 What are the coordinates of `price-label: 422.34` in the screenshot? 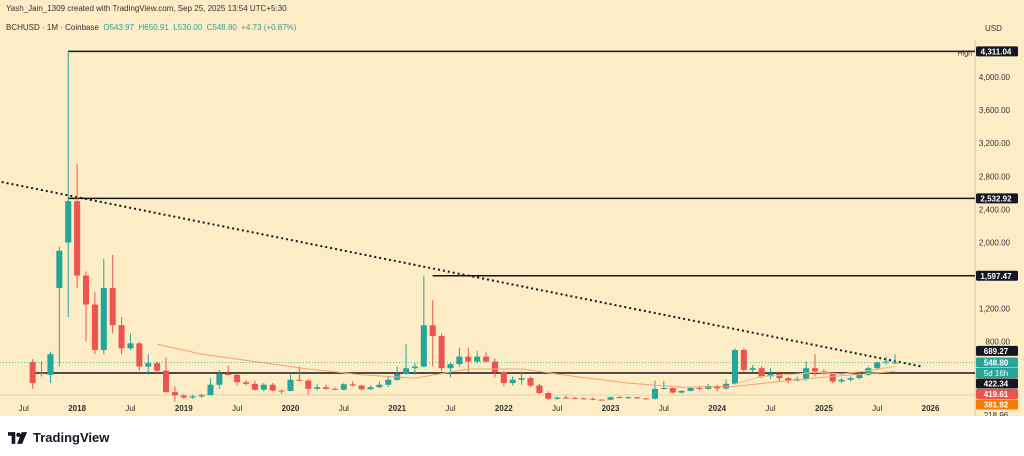 It's located at (996, 383).